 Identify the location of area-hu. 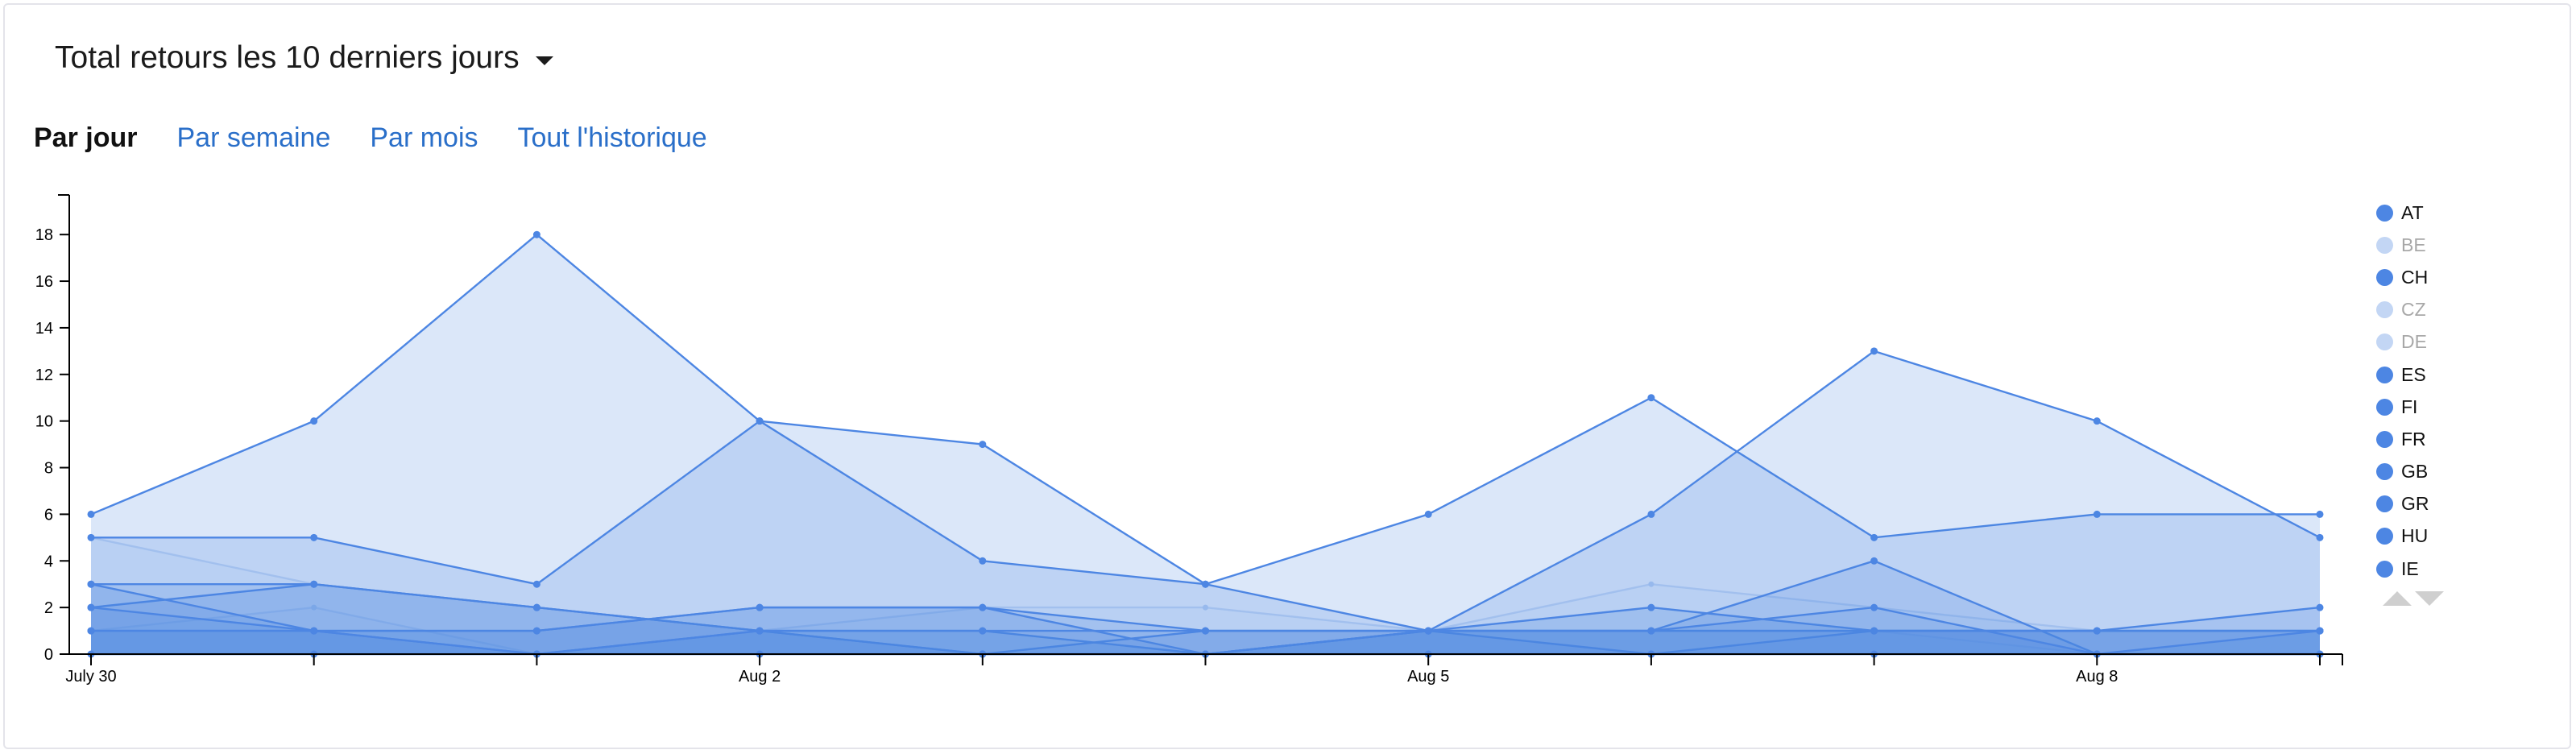
(1205, 619).